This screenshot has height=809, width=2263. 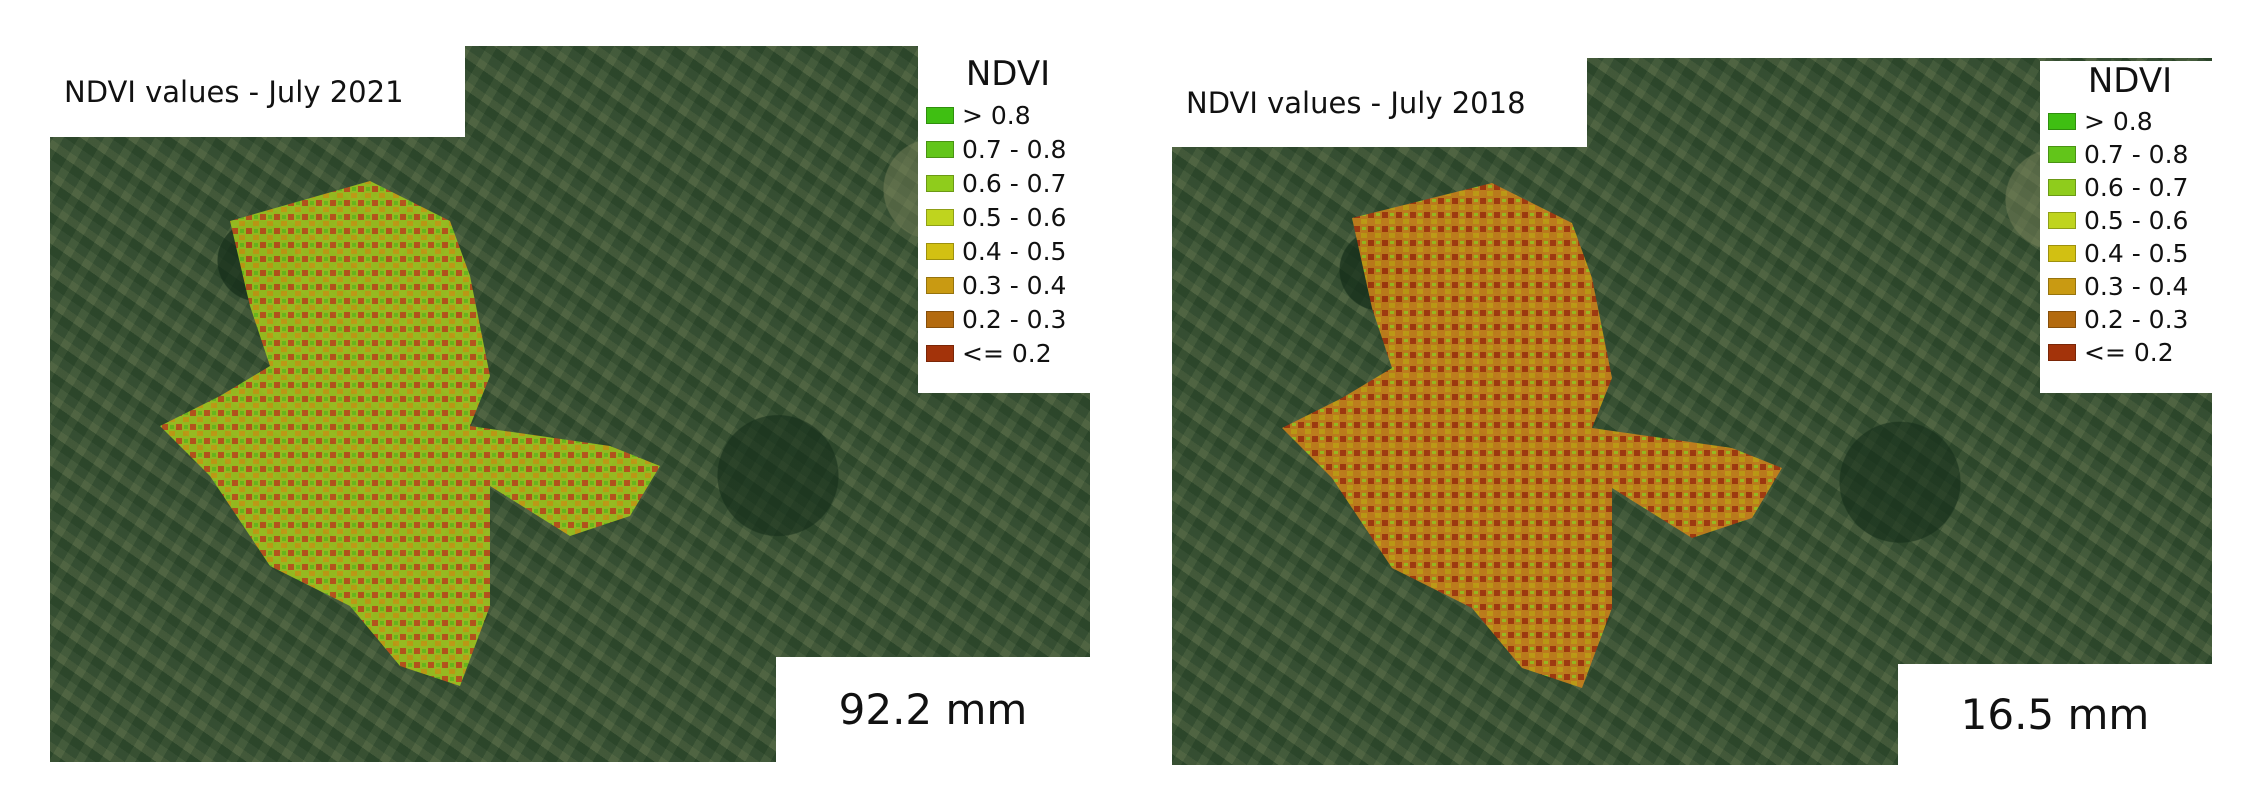 I want to click on map-title: NDVI values - July 2021, so click(x=257, y=91).